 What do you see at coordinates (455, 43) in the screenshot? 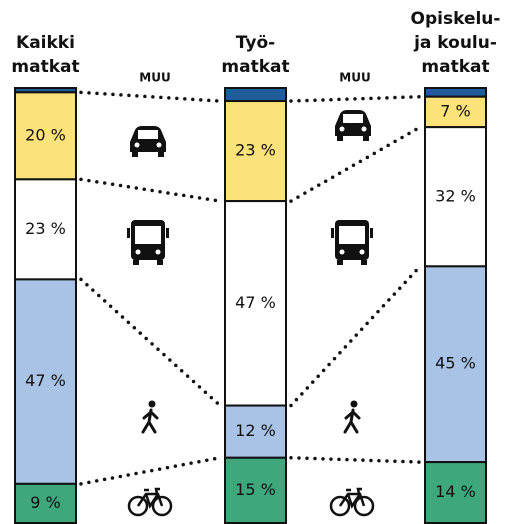
I see `category-label: ja koulu-` at bounding box center [455, 43].